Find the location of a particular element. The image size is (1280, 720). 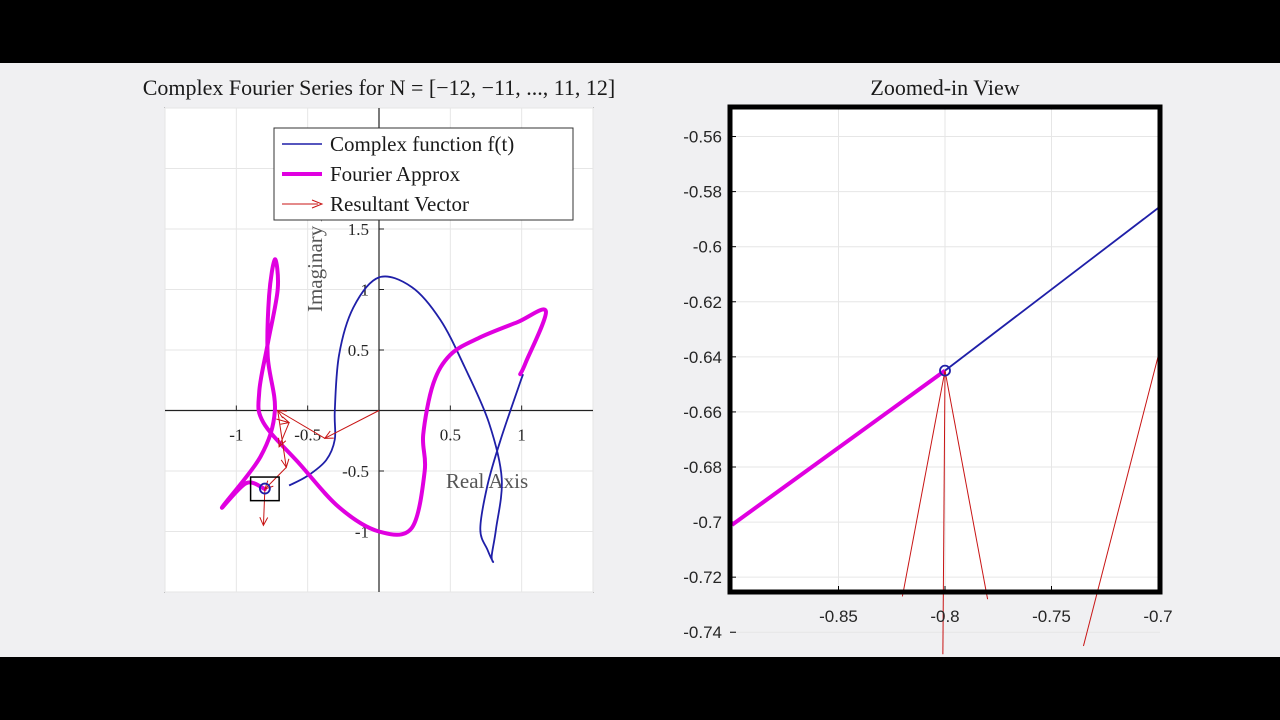

main-point-marker is located at coordinates (264, 488).